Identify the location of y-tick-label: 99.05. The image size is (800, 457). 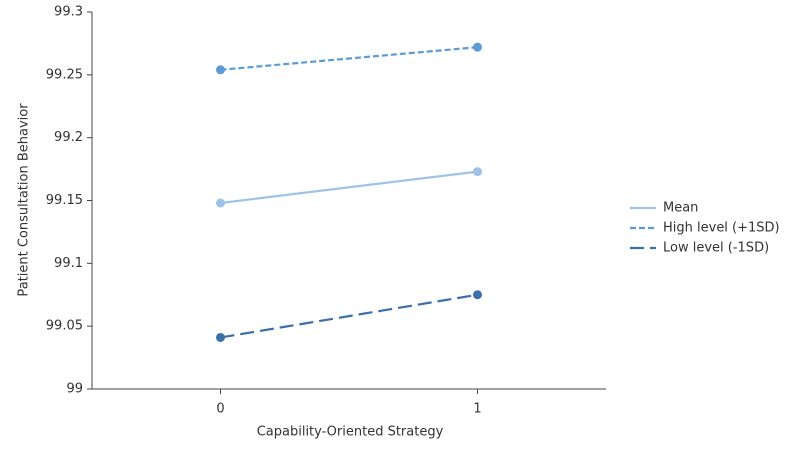
(64, 326).